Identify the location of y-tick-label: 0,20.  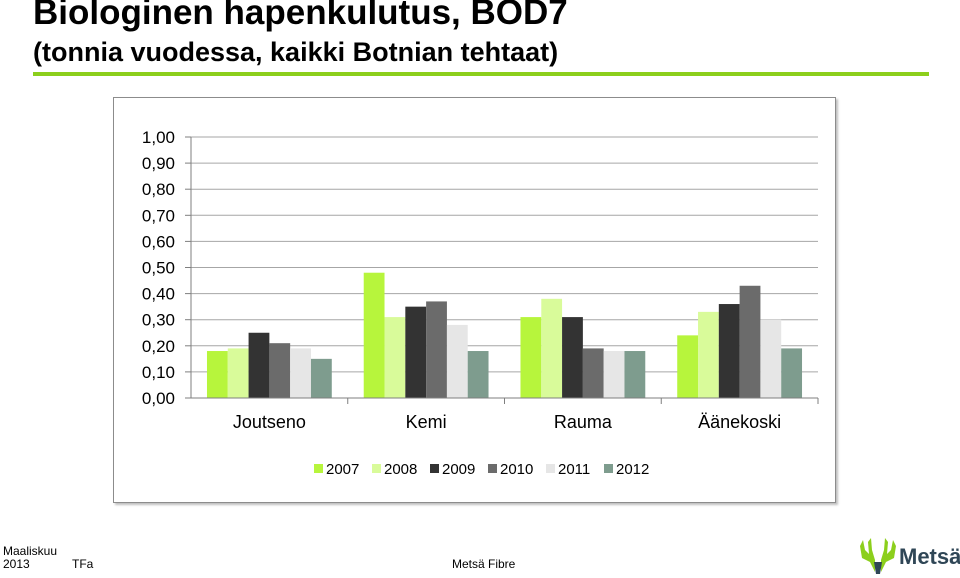
(158, 346).